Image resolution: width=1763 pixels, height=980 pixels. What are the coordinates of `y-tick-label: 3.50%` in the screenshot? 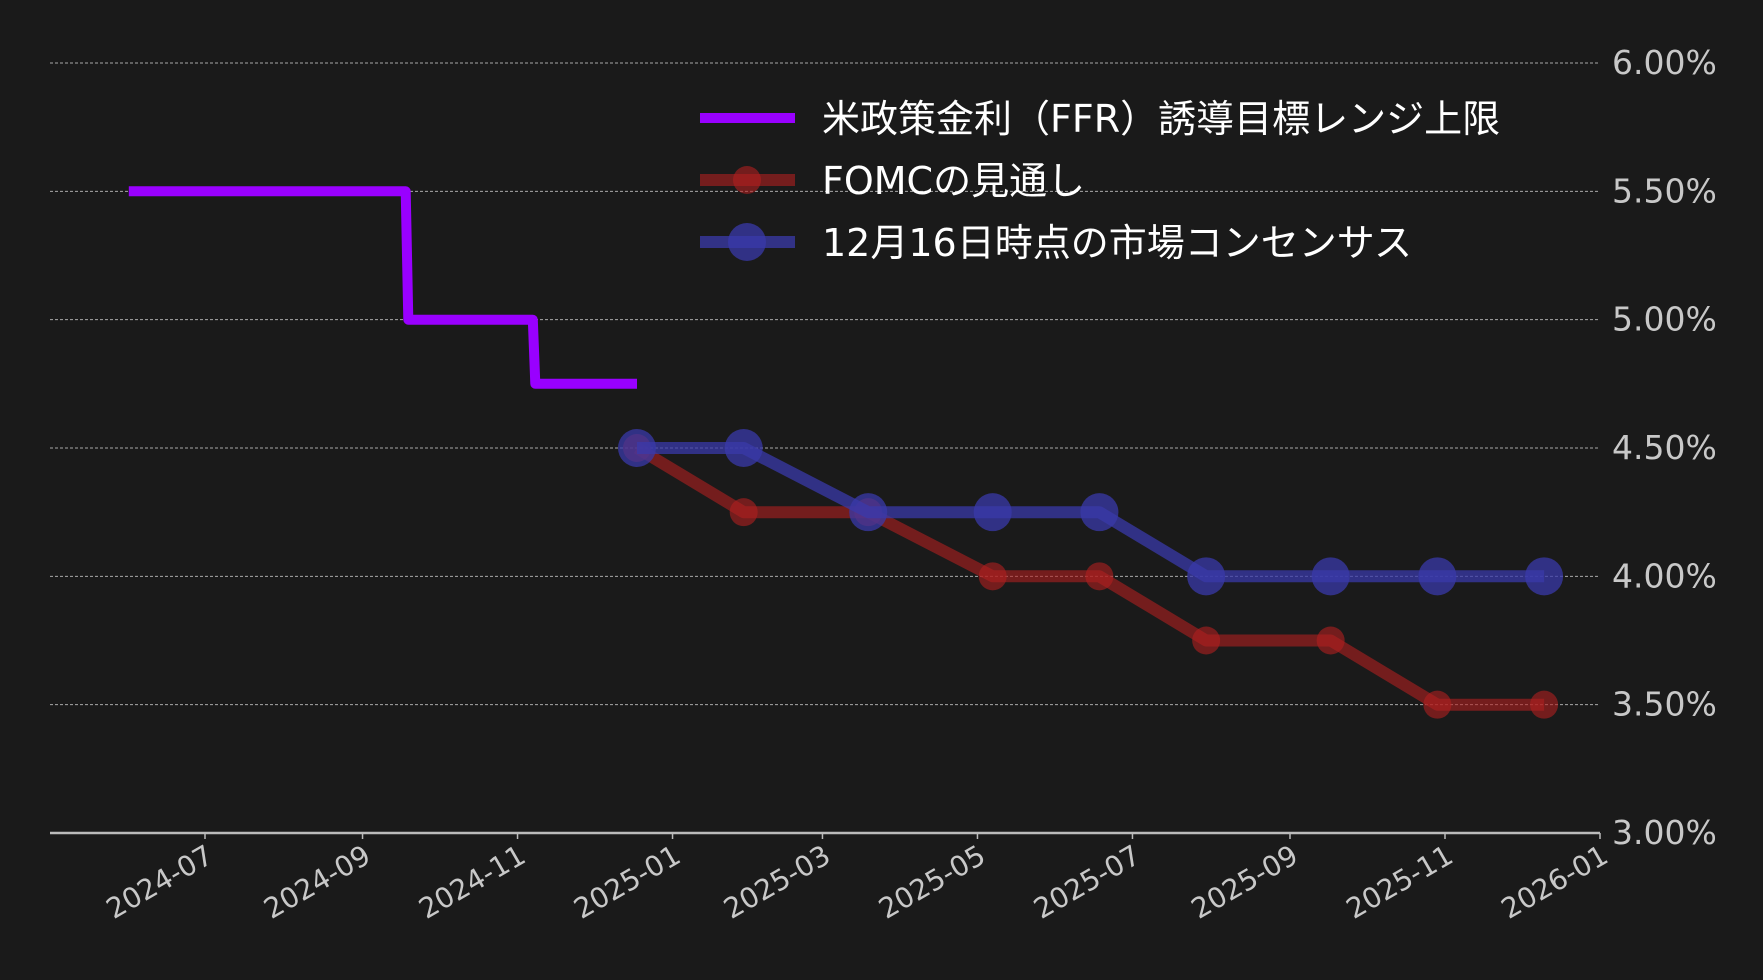 It's located at (1664, 704).